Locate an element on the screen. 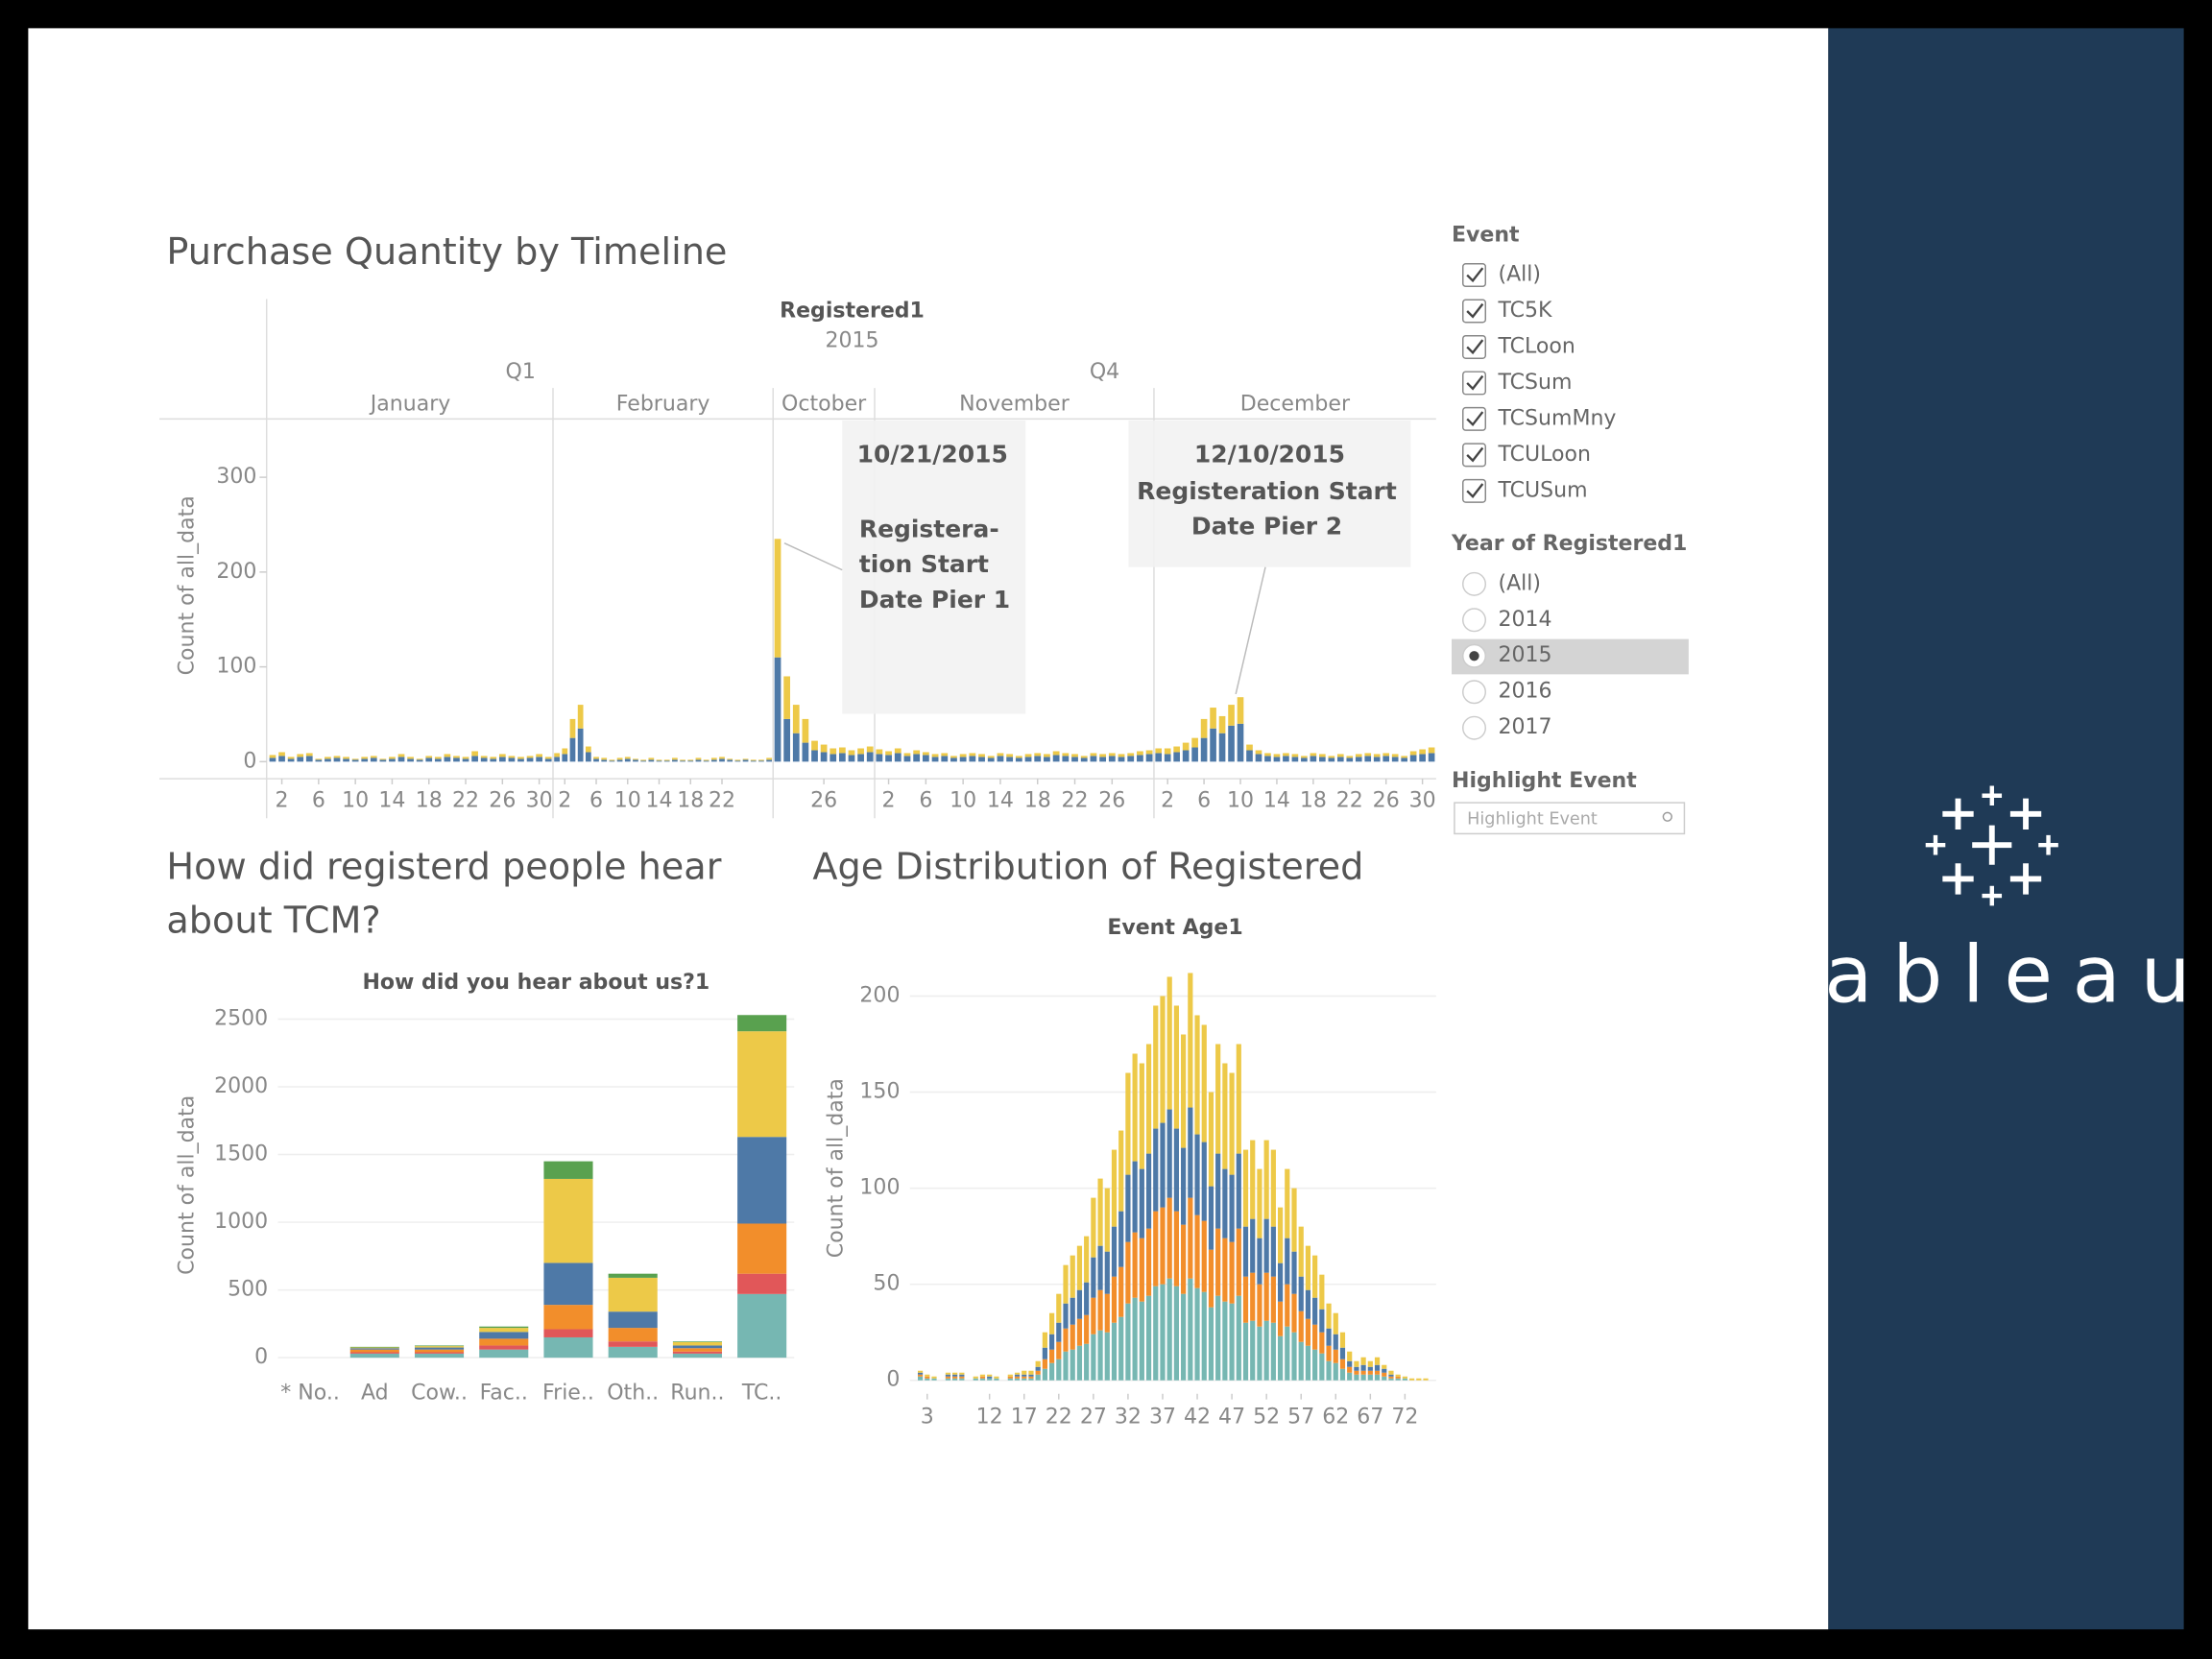 The image size is (2212, 1659). filter-option: TC5K is located at coordinates (1525, 311).